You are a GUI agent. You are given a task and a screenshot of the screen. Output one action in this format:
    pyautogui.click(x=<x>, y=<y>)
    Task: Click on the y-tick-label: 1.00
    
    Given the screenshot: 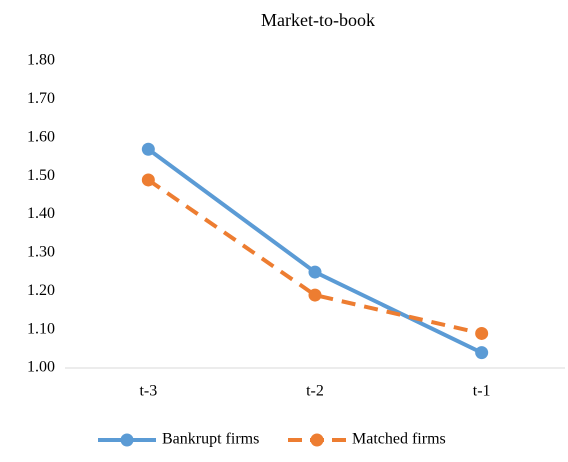 What is the action you would take?
    pyautogui.click(x=41, y=367)
    